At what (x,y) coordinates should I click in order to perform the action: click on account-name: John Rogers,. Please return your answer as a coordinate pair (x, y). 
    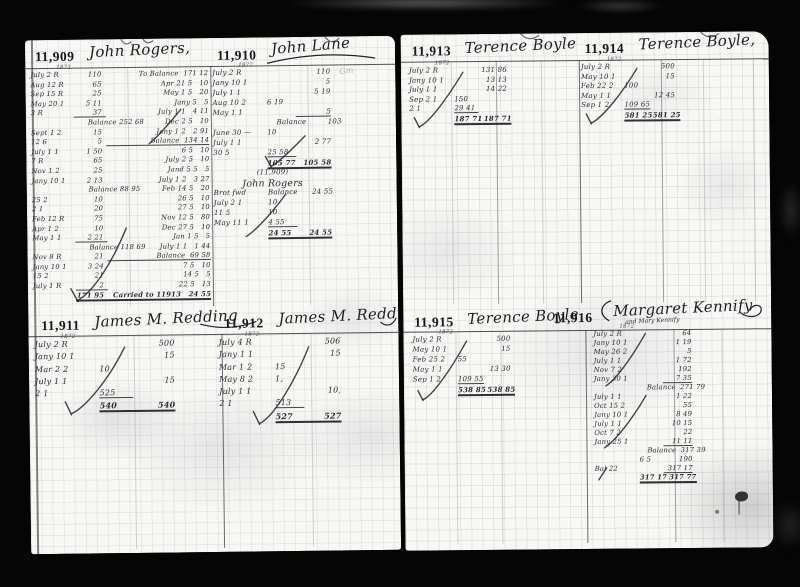
    Looking at the image, I should click on (139, 50).